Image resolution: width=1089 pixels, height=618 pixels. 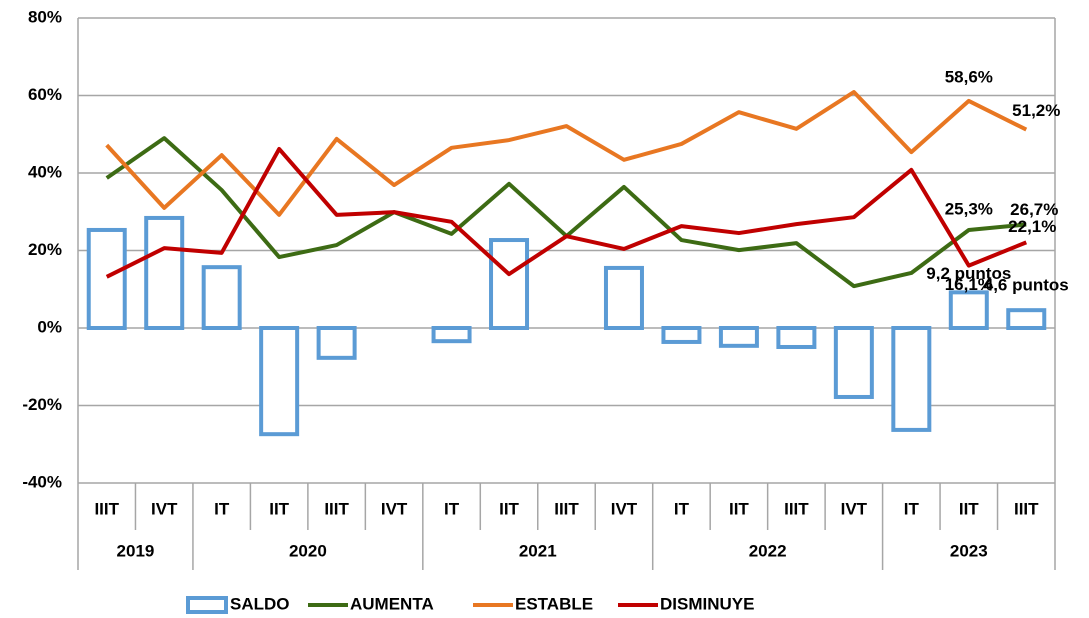 I want to click on y-tick-label: 80%, so click(x=45, y=16).